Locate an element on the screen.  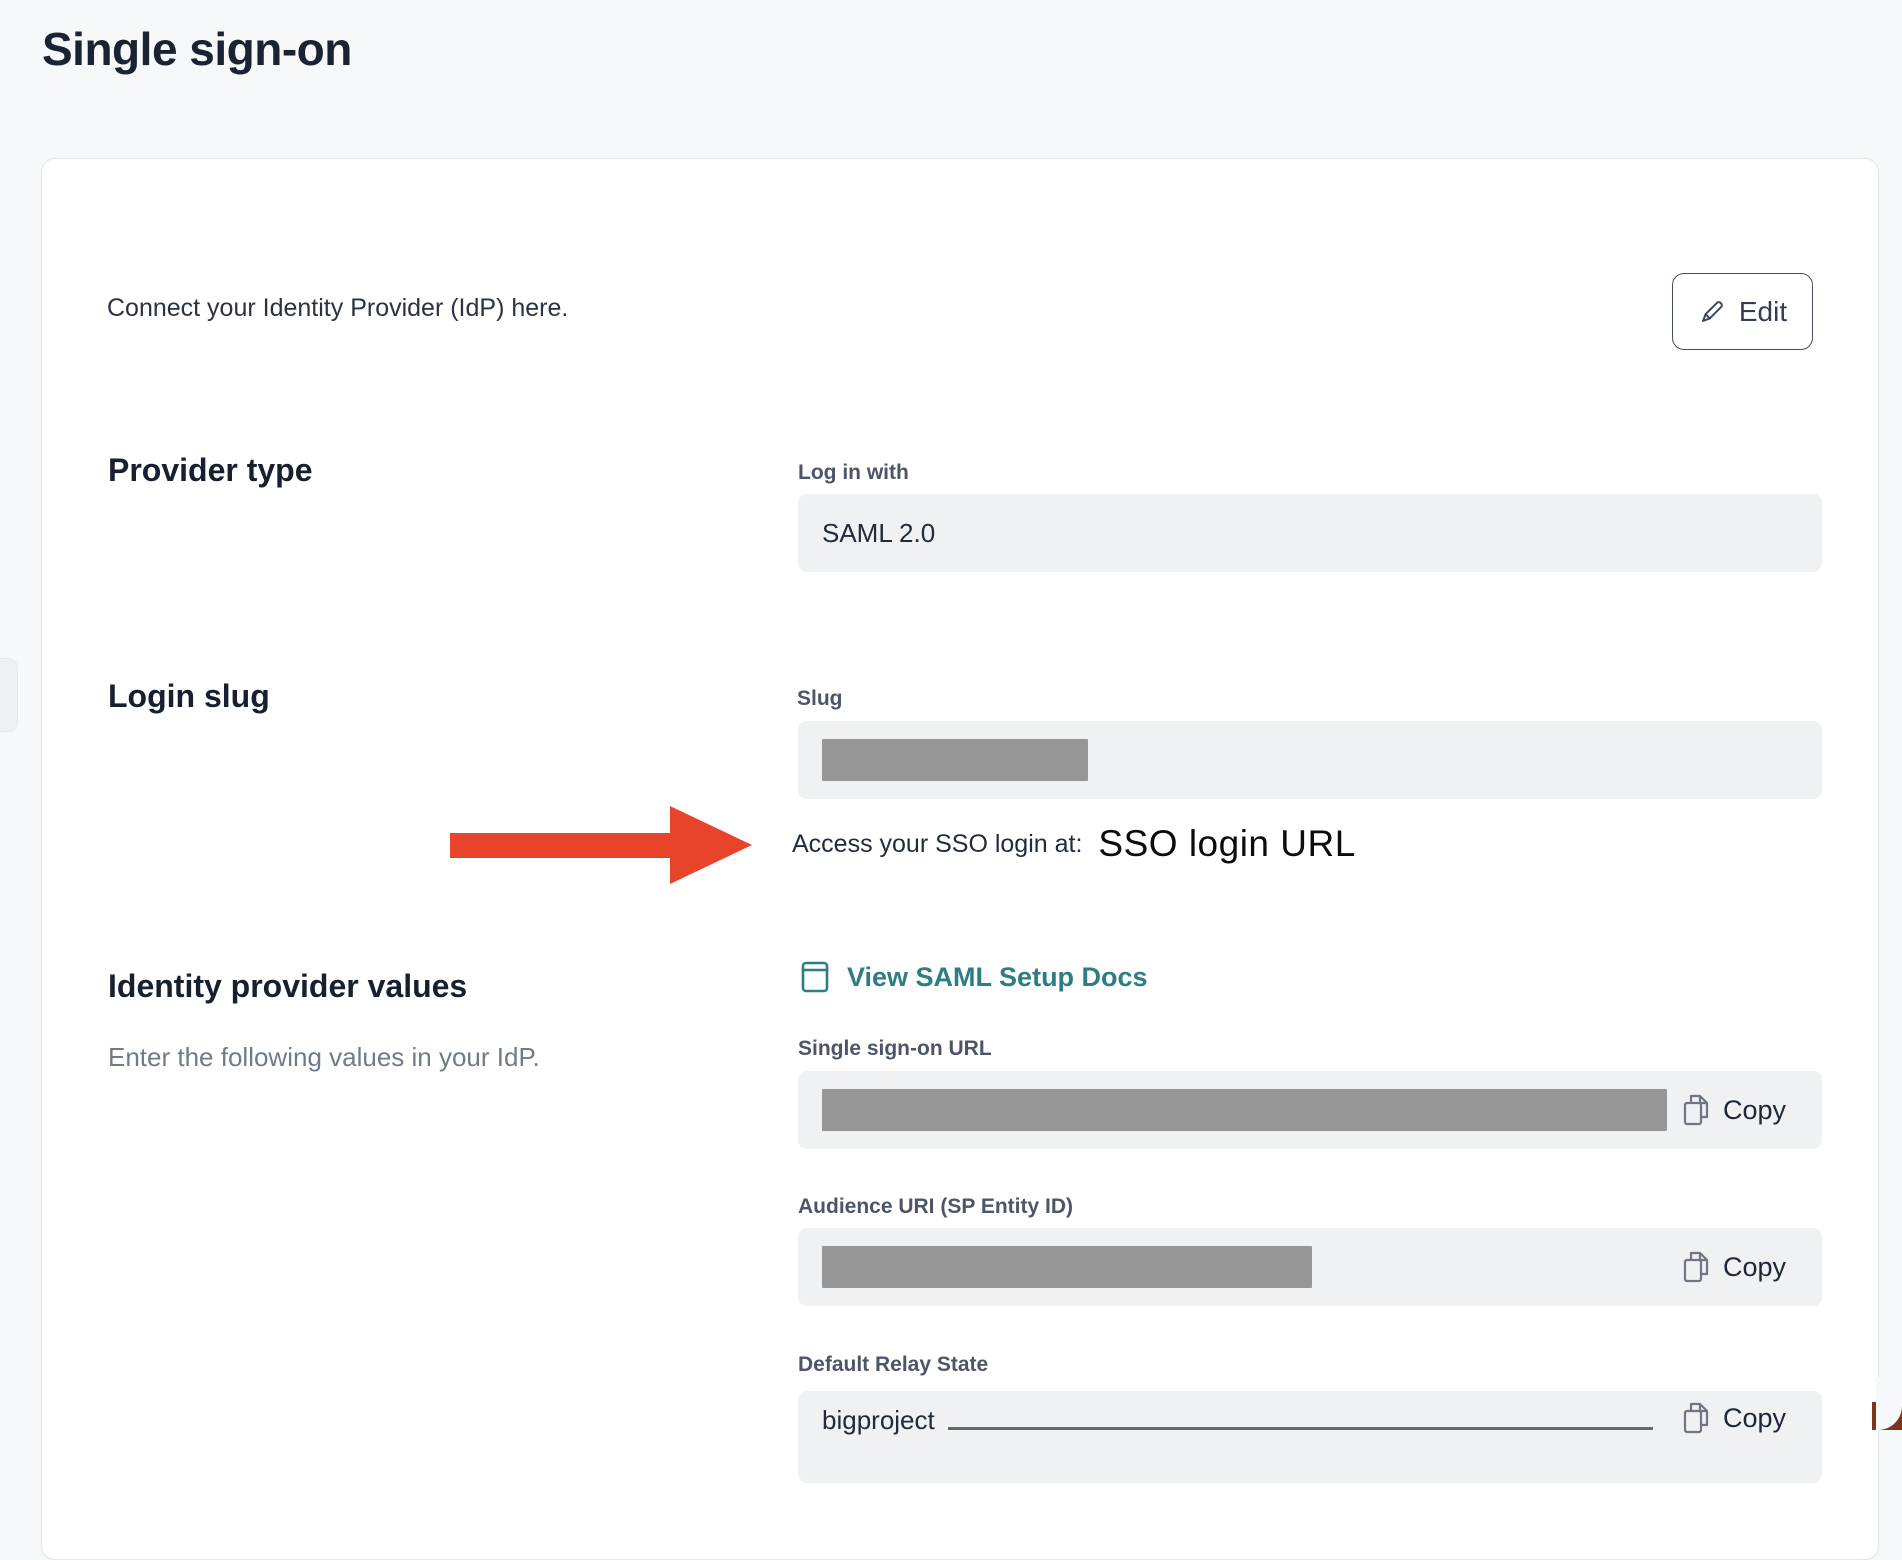
copy-audience-uri-button: Copy is located at coordinates (1733, 1267).